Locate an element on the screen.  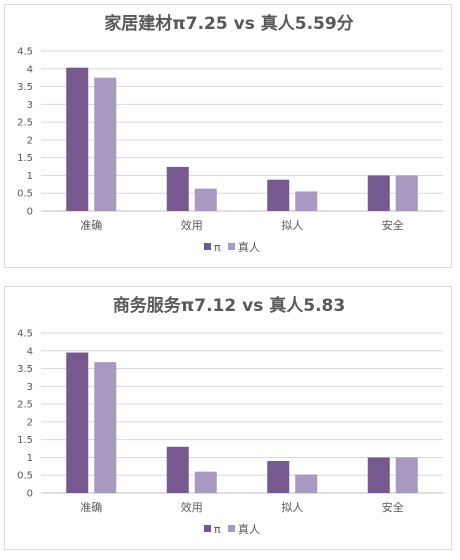
chart-title: 家居建材π7.25 vs 真人5.59分 is located at coordinates (228, 23).